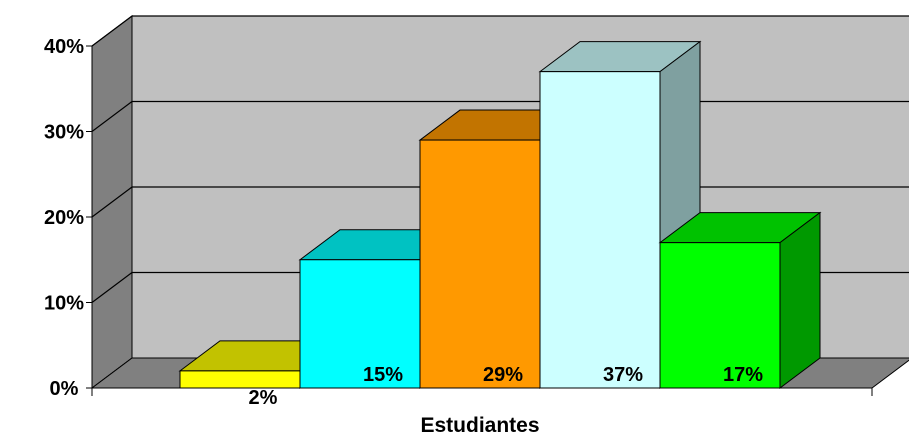 This screenshot has height=445, width=909. Describe the element at coordinates (64, 47) in the screenshot. I see `y-tick-label: 40%` at that location.